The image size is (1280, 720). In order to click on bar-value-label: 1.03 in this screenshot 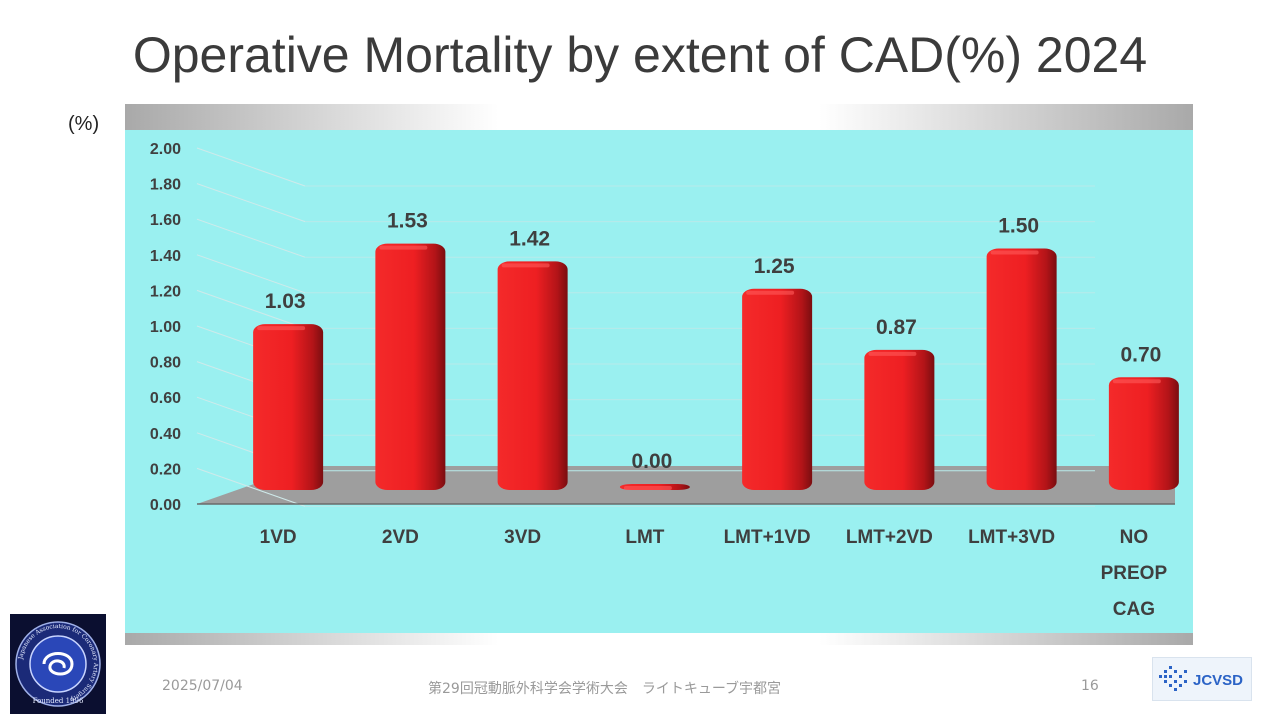, I will do `click(285, 301)`.